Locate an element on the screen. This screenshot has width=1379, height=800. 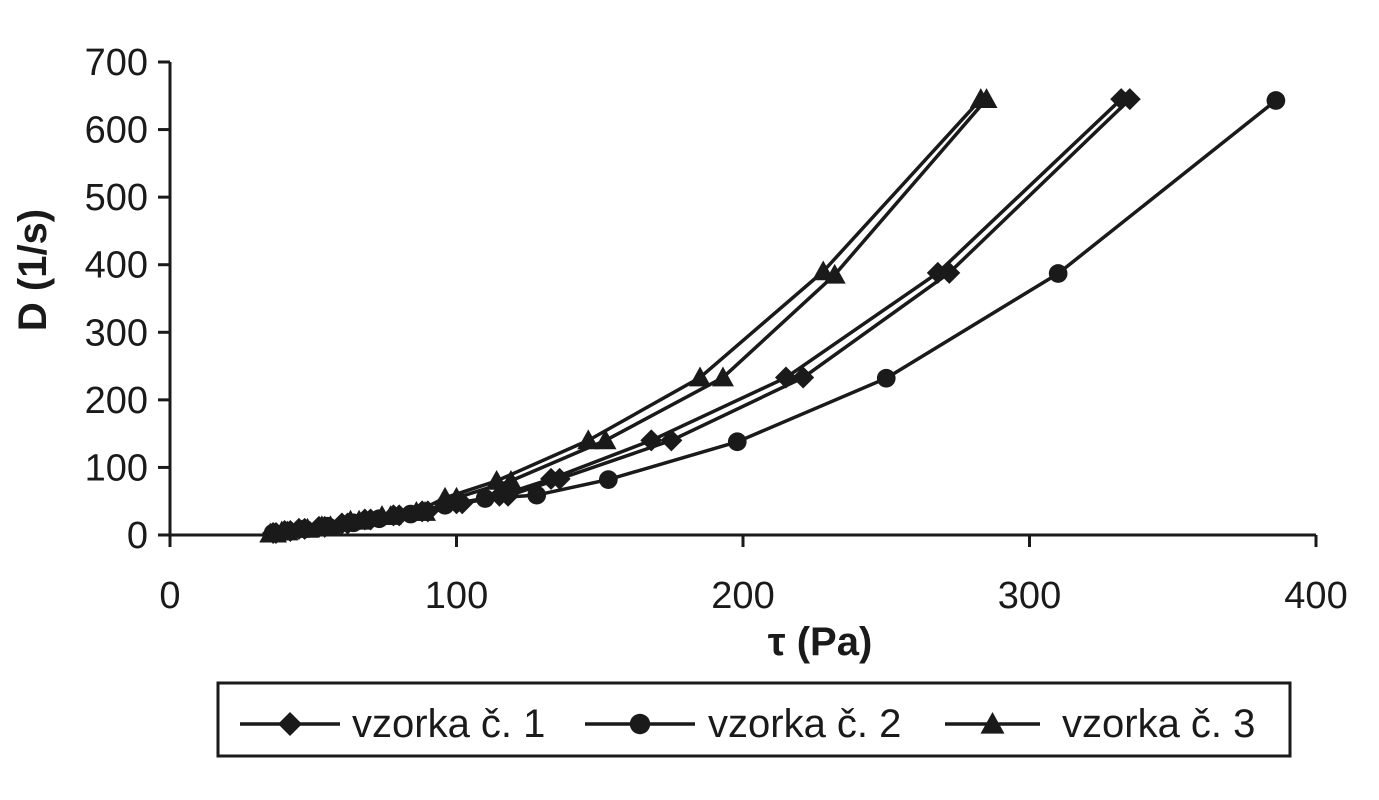
legend-label: vzorka č. 3 is located at coordinates (1158, 724).